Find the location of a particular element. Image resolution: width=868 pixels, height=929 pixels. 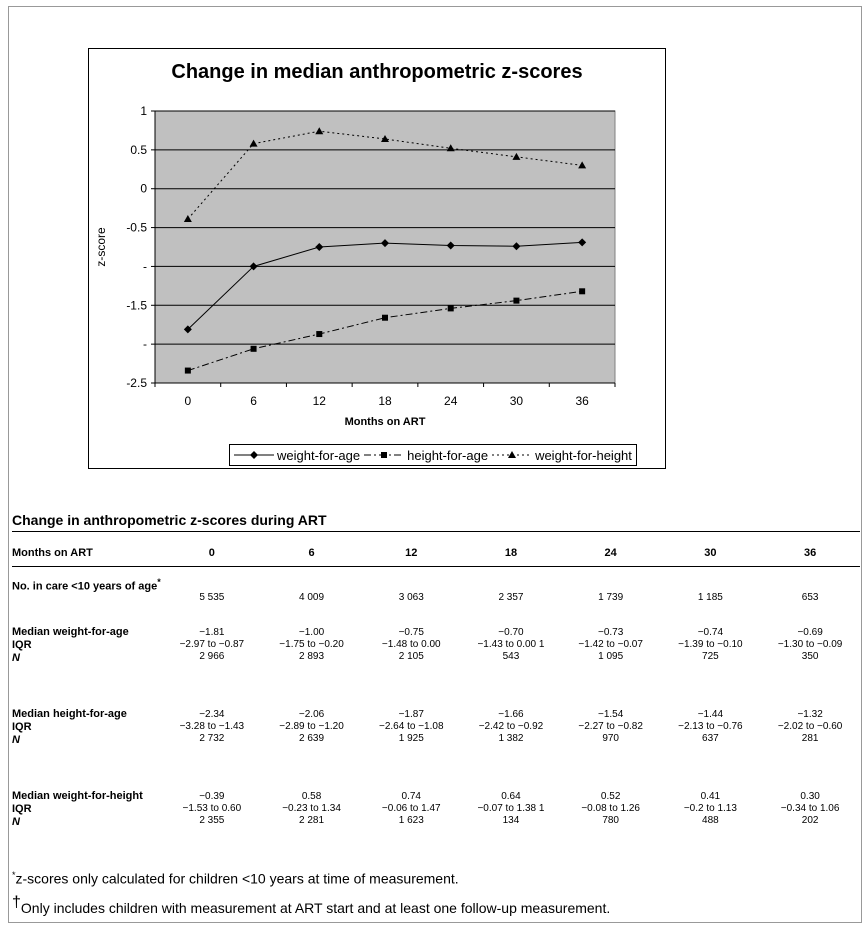

cell-value: 0.64 is located at coordinates (511, 796).